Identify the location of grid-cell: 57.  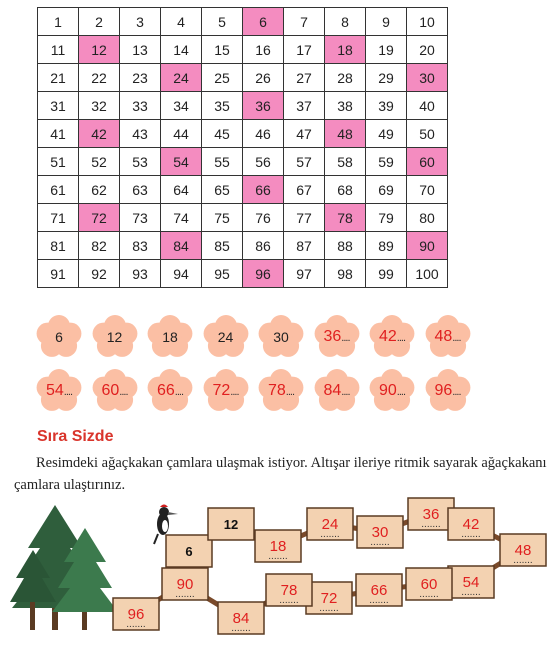
(304, 161).